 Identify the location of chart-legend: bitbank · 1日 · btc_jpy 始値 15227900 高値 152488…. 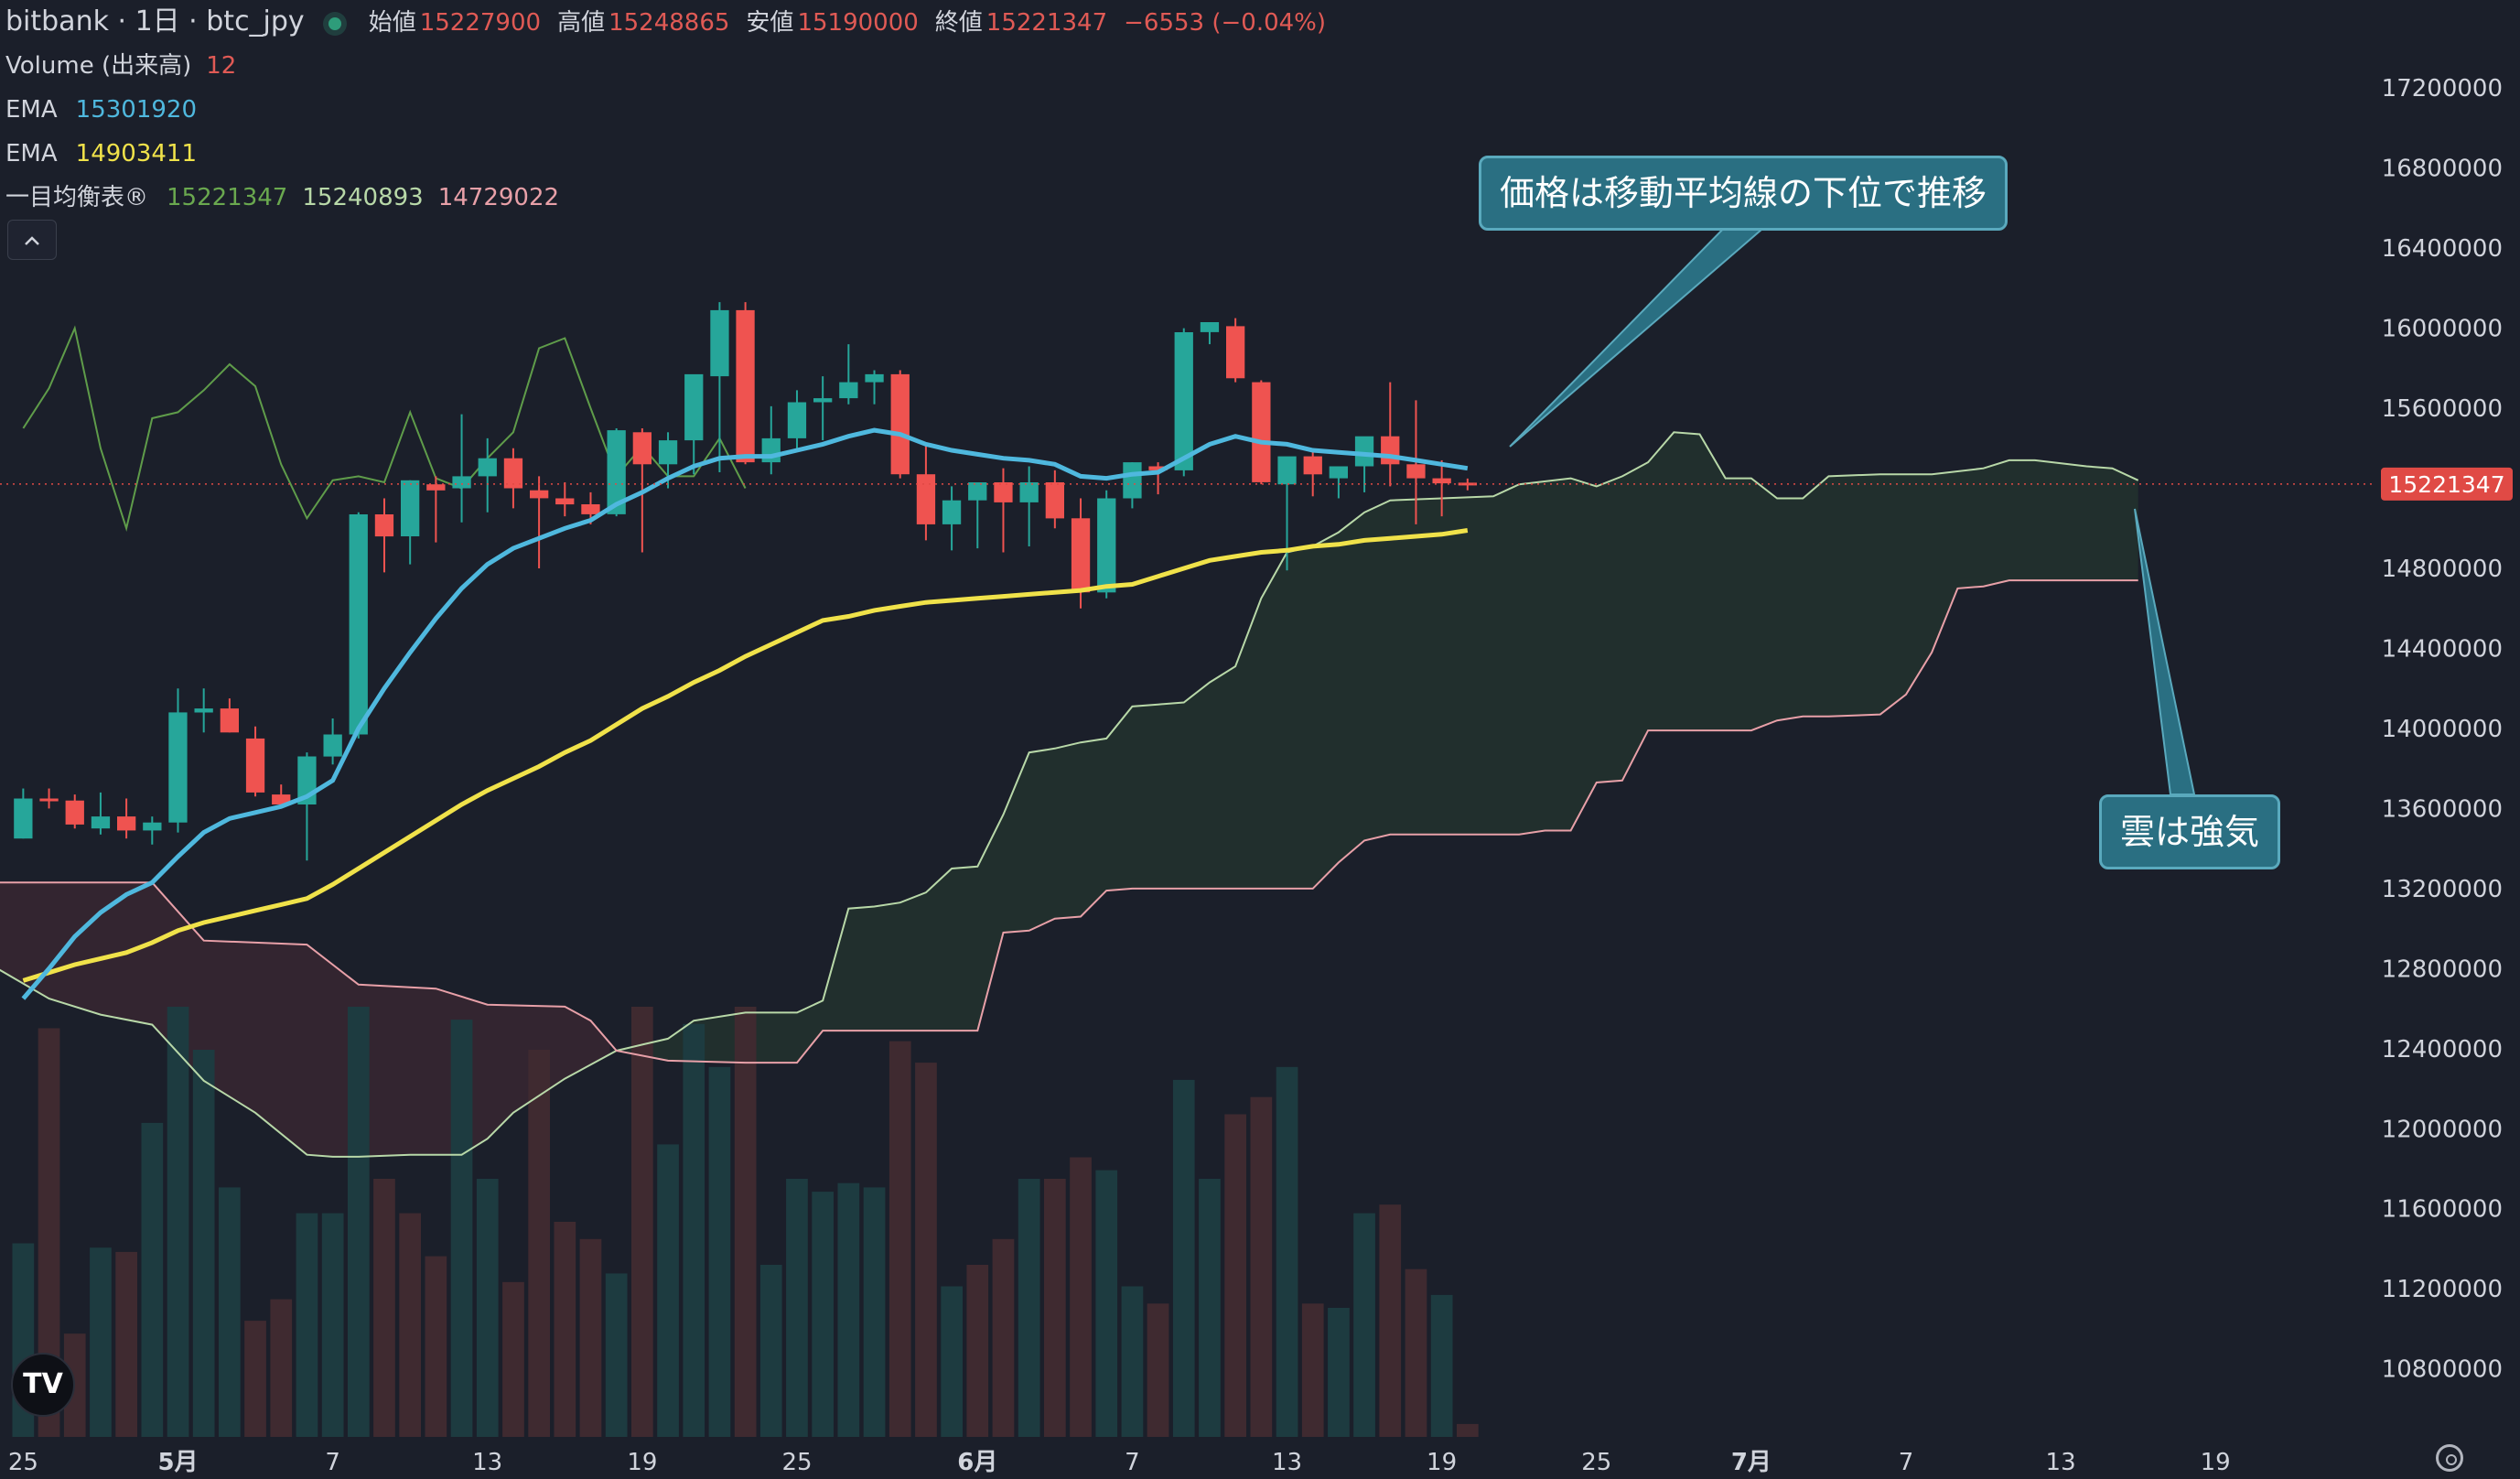
(673, 110).